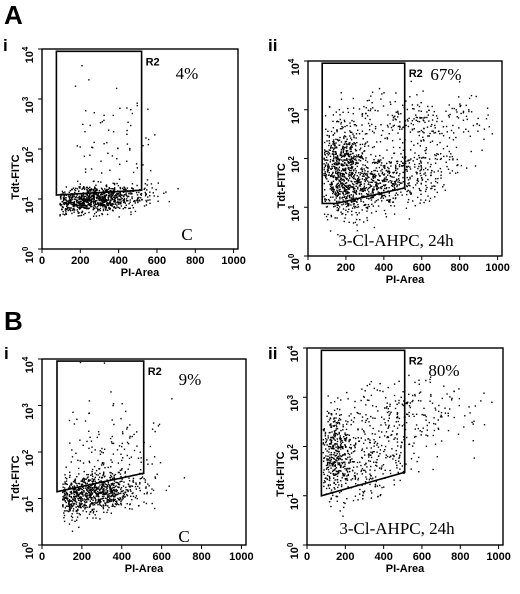 This screenshot has height=594, width=520. What do you see at coordinates (28, 504) in the screenshot?
I see `y-tick-label: 101` at bounding box center [28, 504].